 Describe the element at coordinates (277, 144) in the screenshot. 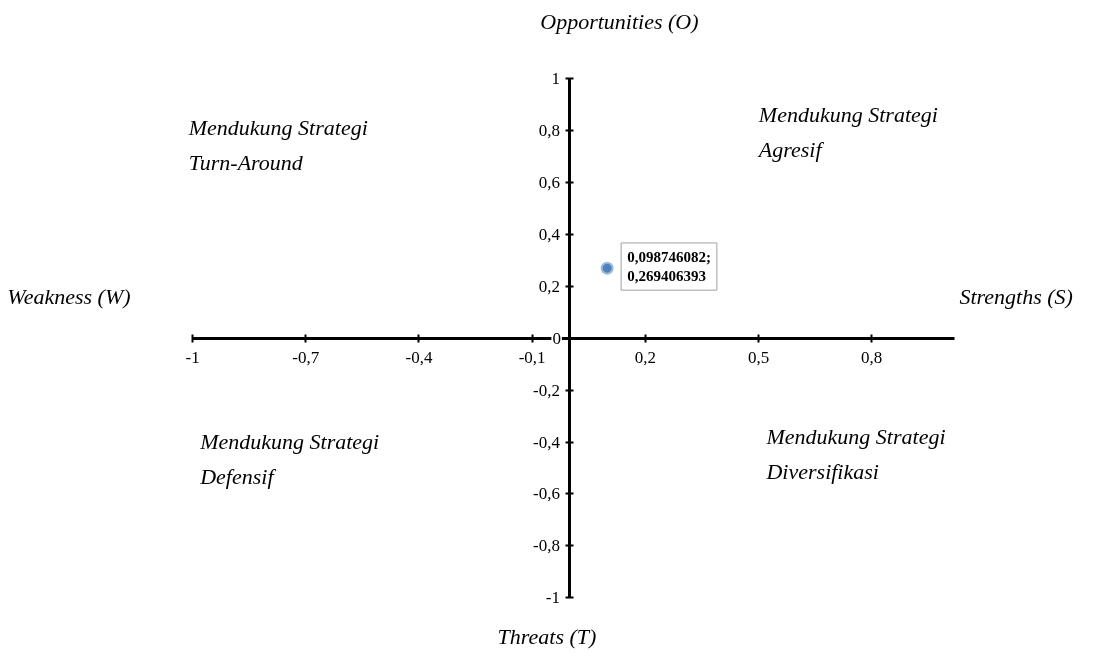

I see `annotation: Mendukung Strategi Turn-Around` at that location.